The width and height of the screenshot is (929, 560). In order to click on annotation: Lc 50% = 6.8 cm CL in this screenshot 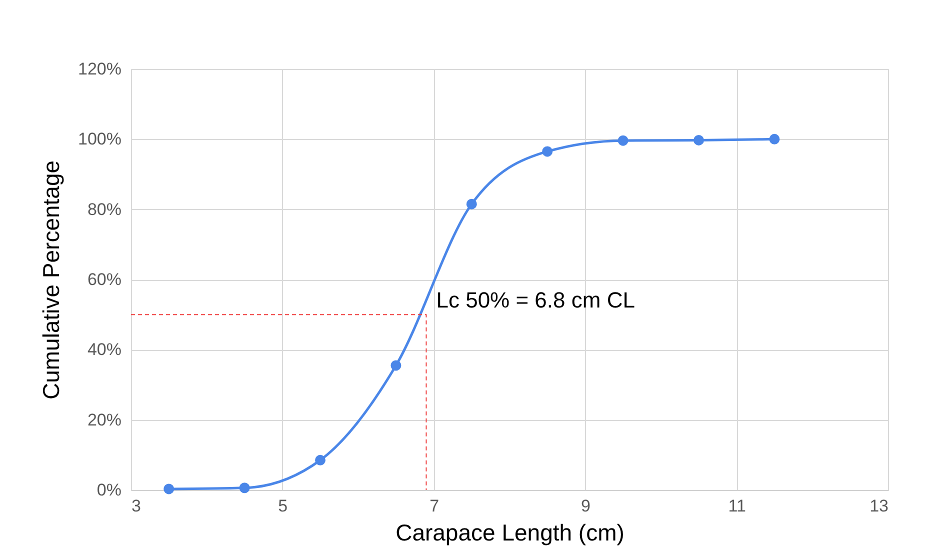, I will do `click(535, 300)`.